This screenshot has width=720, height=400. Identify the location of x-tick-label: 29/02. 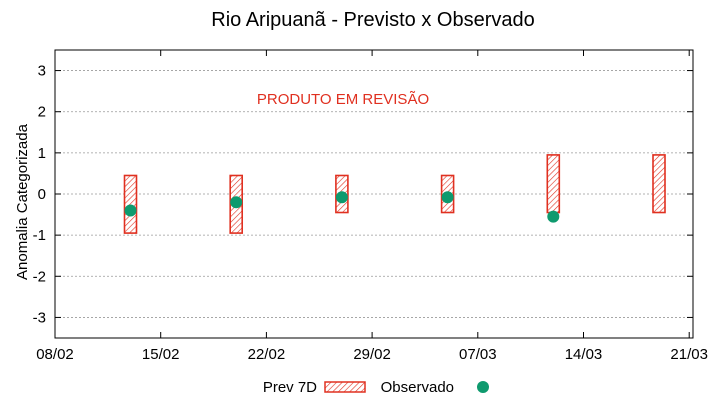
(372, 354).